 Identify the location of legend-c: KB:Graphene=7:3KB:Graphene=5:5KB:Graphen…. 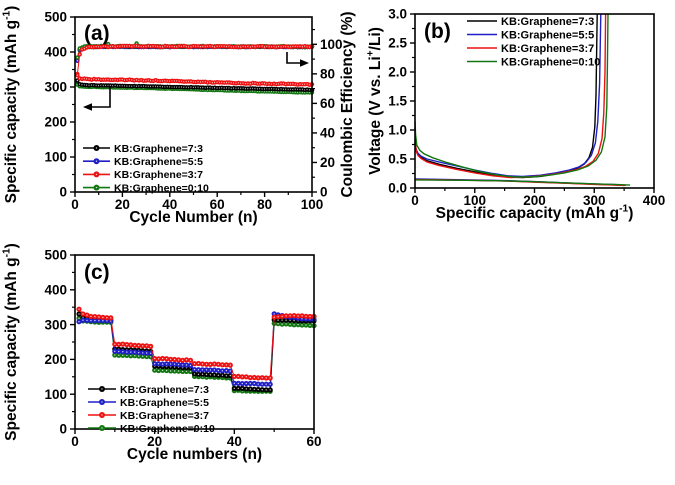
(151, 409).